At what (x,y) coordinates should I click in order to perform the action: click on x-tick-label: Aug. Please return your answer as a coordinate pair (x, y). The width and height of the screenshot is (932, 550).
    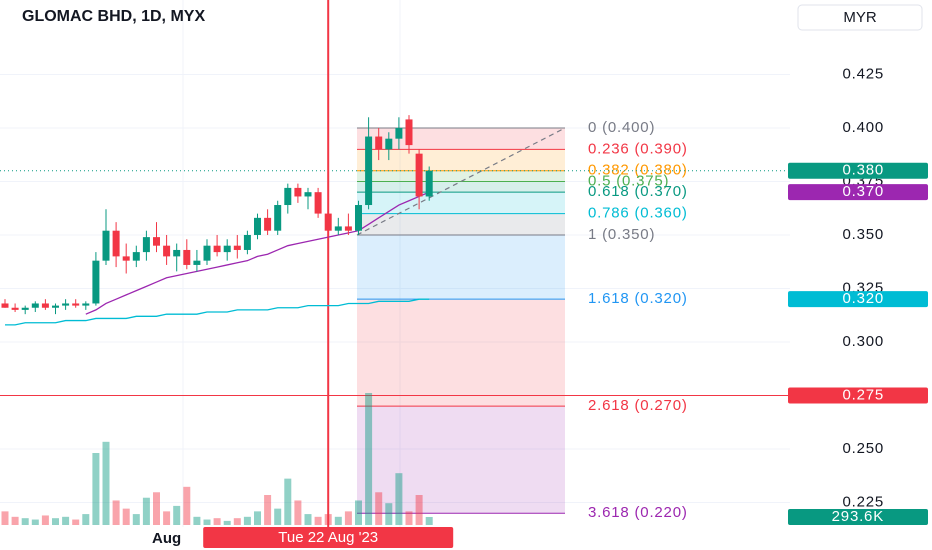
    Looking at the image, I should click on (166, 538).